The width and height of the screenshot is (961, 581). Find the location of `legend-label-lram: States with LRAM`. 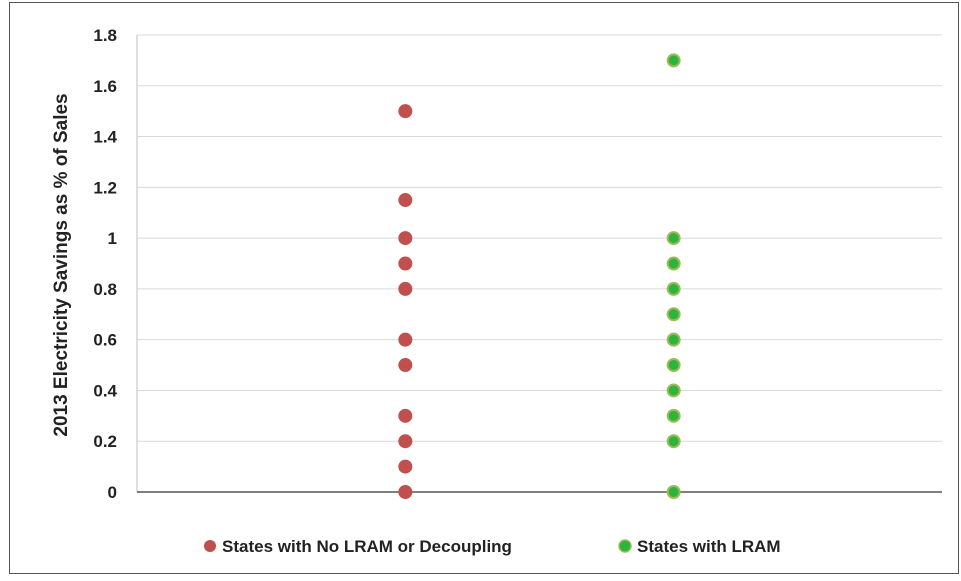

legend-label-lram: States with LRAM is located at coordinates (709, 546).